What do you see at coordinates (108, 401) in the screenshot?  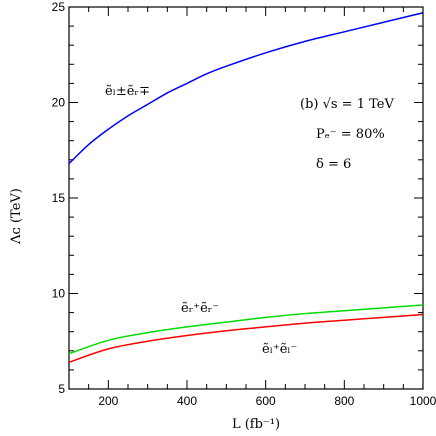 I see `x-tick-label: 200` at bounding box center [108, 401].